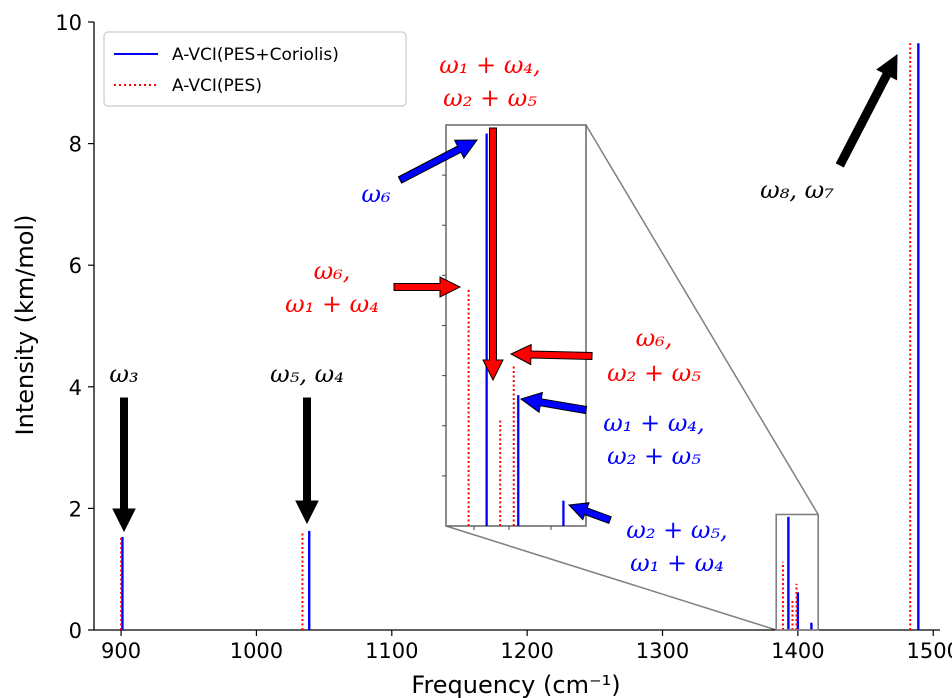  Describe the element at coordinates (256, 651) in the screenshot. I see `x-tick-label-1000: 1000` at that location.